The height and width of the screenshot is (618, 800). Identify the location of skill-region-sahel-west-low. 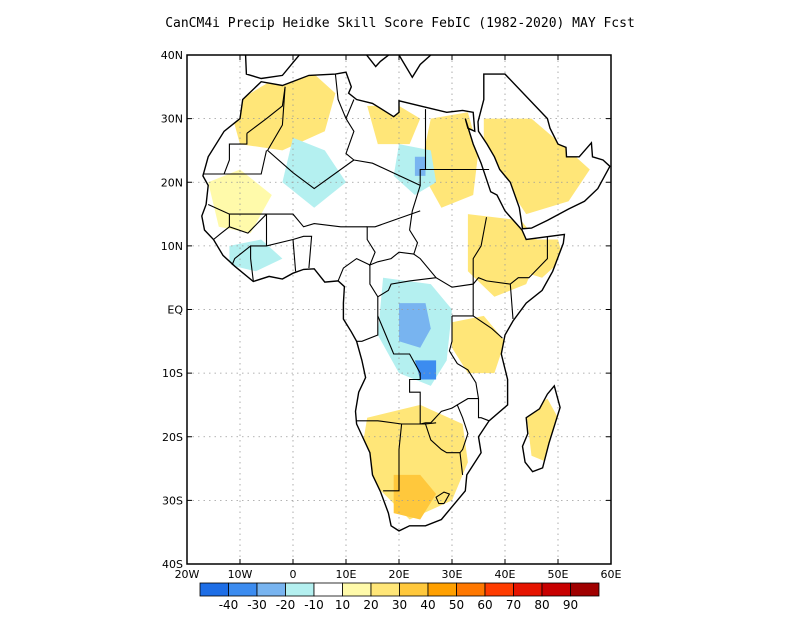
(240, 201).